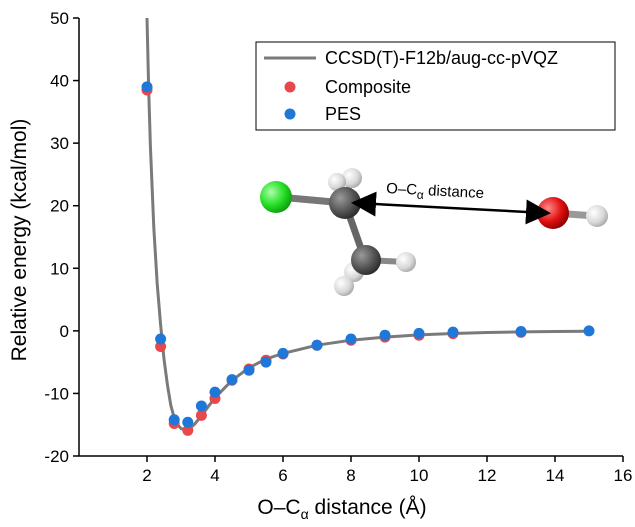 The width and height of the screenshot is (635, 527). What do you see at coordinates (555, 475) in the screenshot?
I see `x-tick-label: 14` at bounding box center [555, 475].